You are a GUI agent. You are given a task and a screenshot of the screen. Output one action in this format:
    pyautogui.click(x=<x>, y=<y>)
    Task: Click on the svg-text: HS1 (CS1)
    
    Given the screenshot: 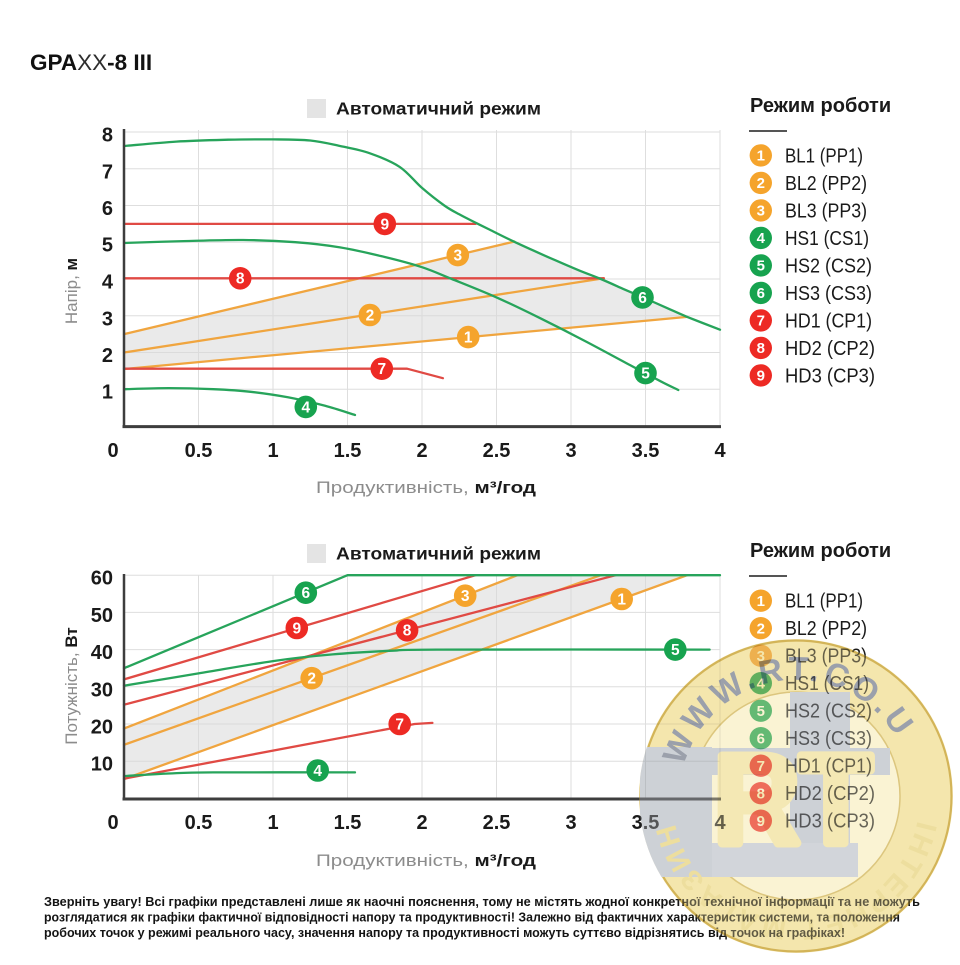 What is the action you would take?
    pyautogui.click(x=827, y=239)
    